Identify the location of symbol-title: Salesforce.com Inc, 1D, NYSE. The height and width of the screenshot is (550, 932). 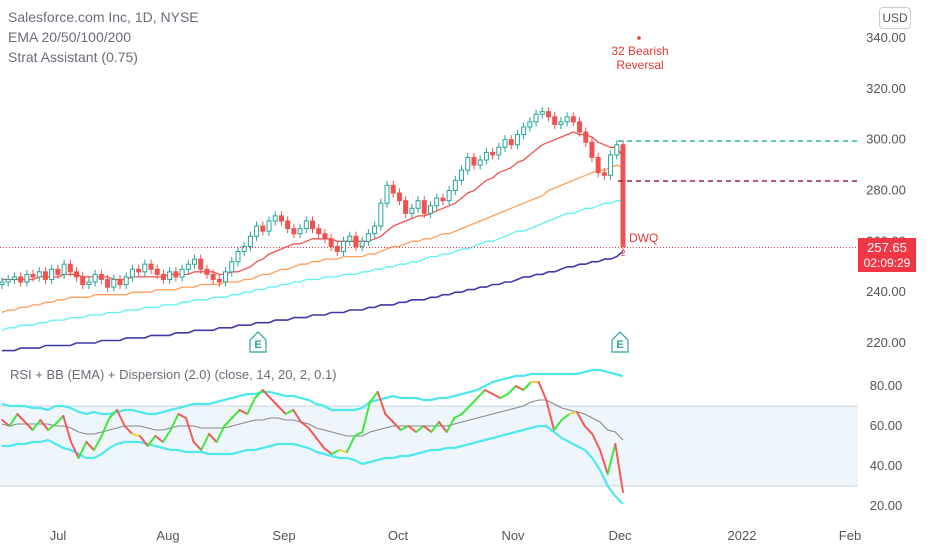
(103, 17).